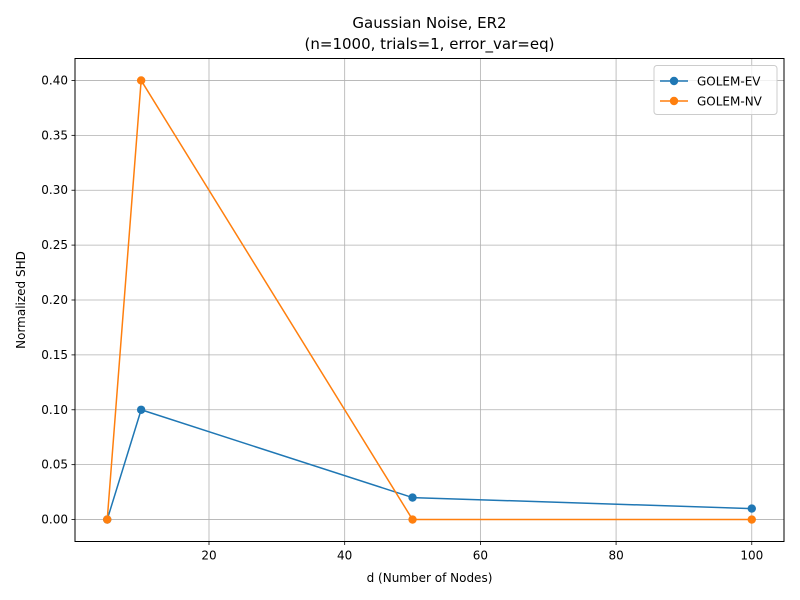  I want to click on x-tick-label: 40, so click(344, 556).